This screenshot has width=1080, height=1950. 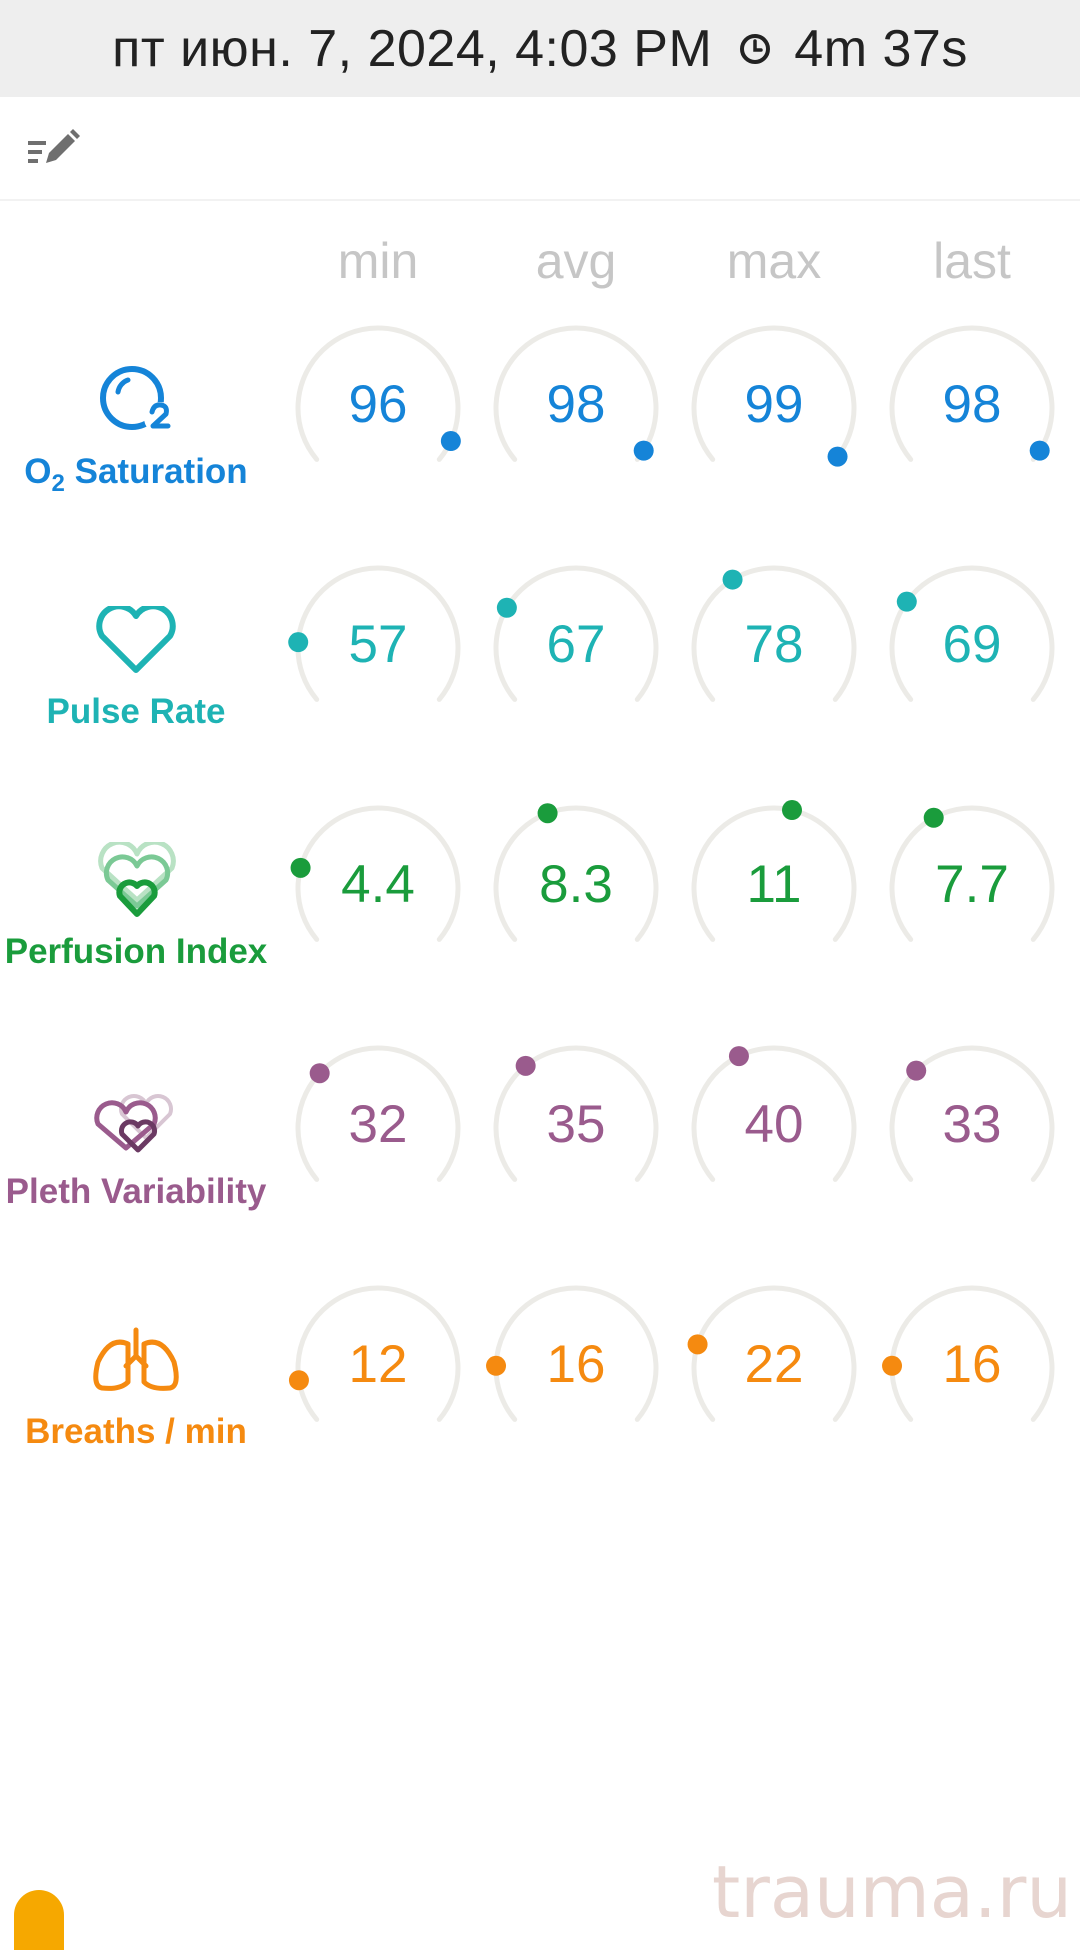 I want to click on row-label-o2-saturation: O2 Saturation, so click(x=136, y=474).